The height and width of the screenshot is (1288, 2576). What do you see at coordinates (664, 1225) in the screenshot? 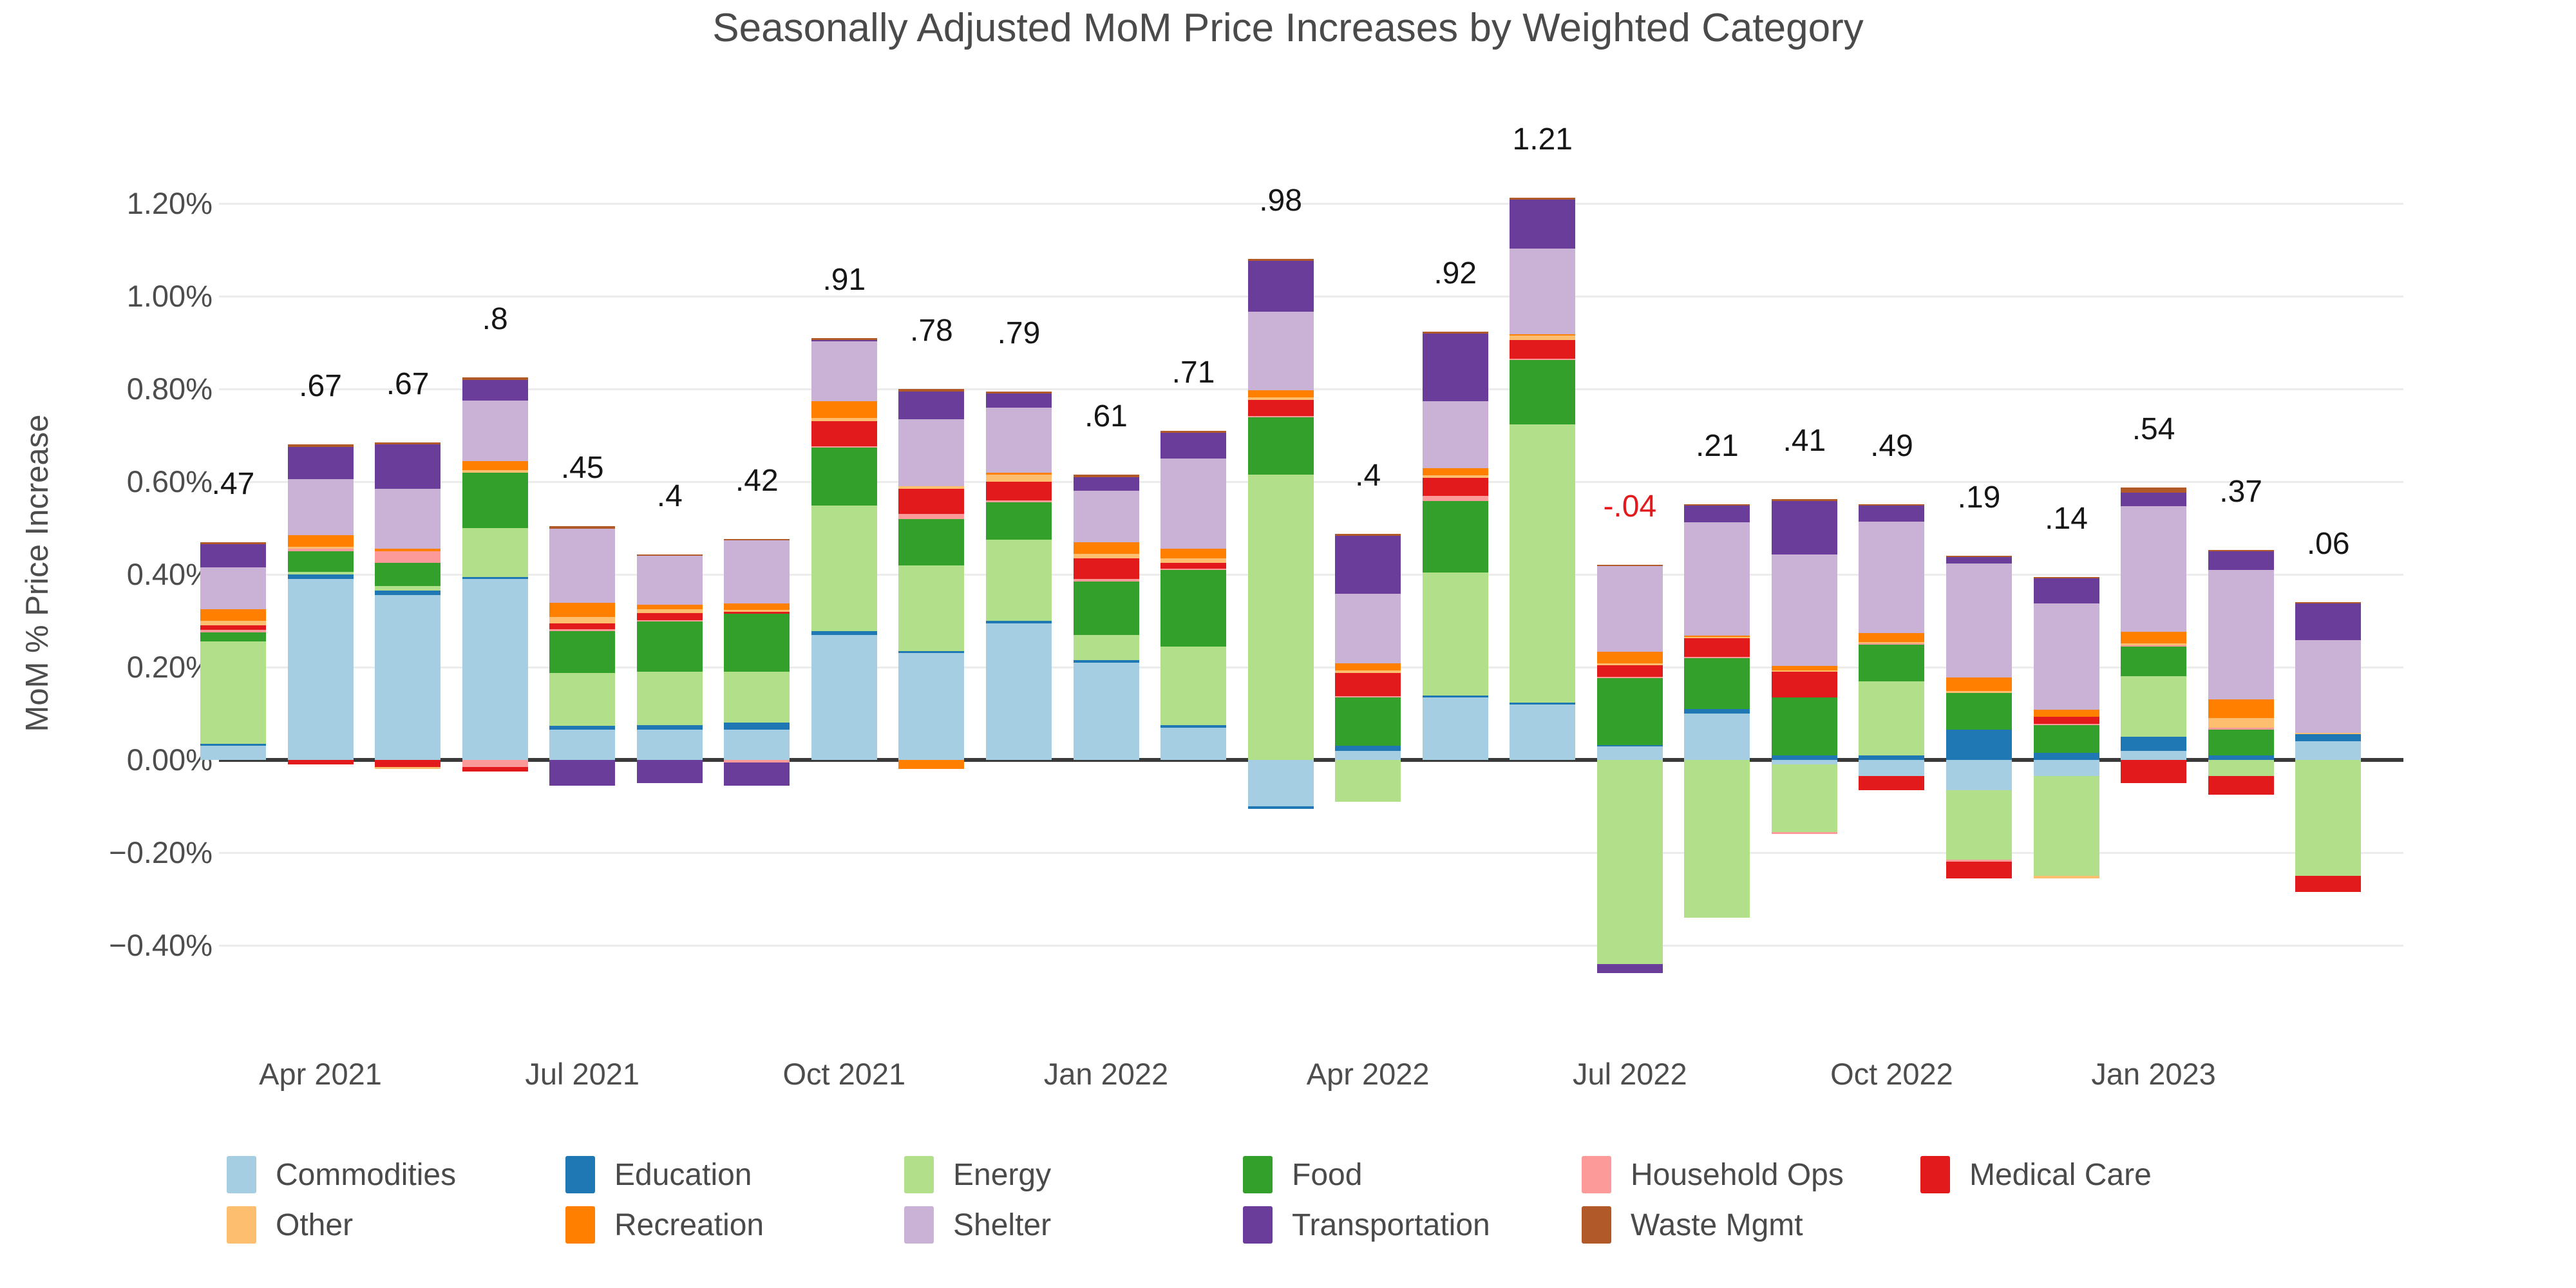
I see `legend-item-recreation: Recreation` at bounding box center [664, 1225].